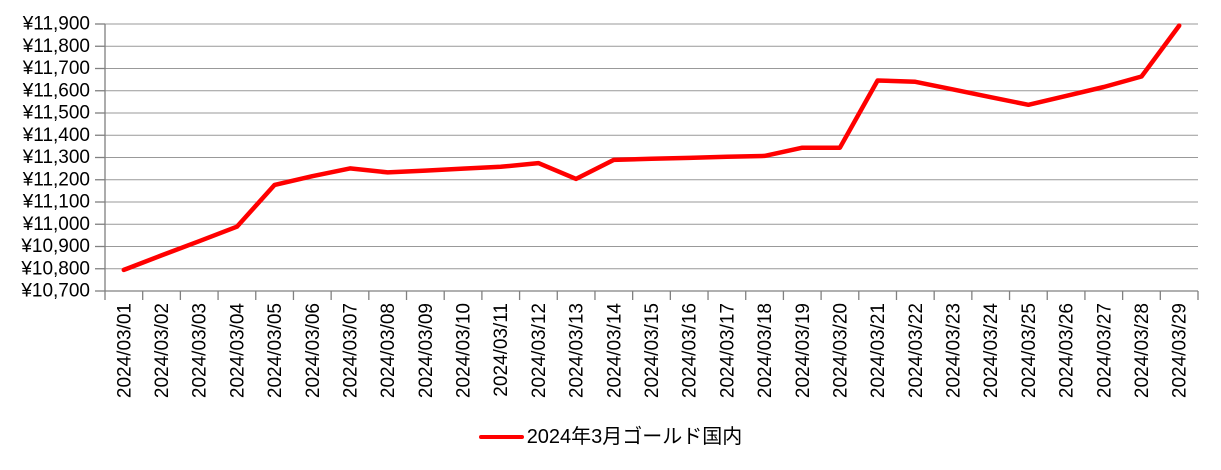 Image resolution: width=1221 pixels, height=470 pixels. Describe the element at coordinates (55, 246) in the screenshot. I see `y-tick-label: ¥10,900` at that location.